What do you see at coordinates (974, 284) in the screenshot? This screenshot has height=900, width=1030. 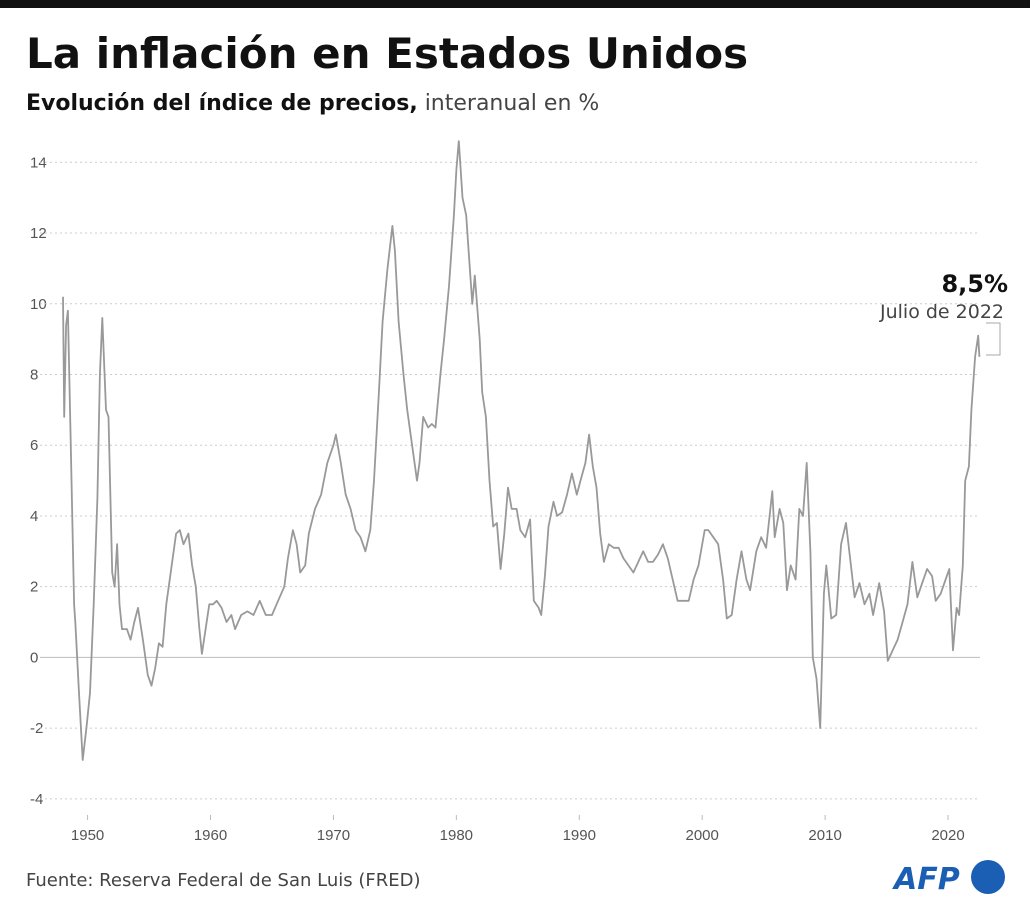 I see `annotation-value: 8,5%` at bounding box center [974, 284].